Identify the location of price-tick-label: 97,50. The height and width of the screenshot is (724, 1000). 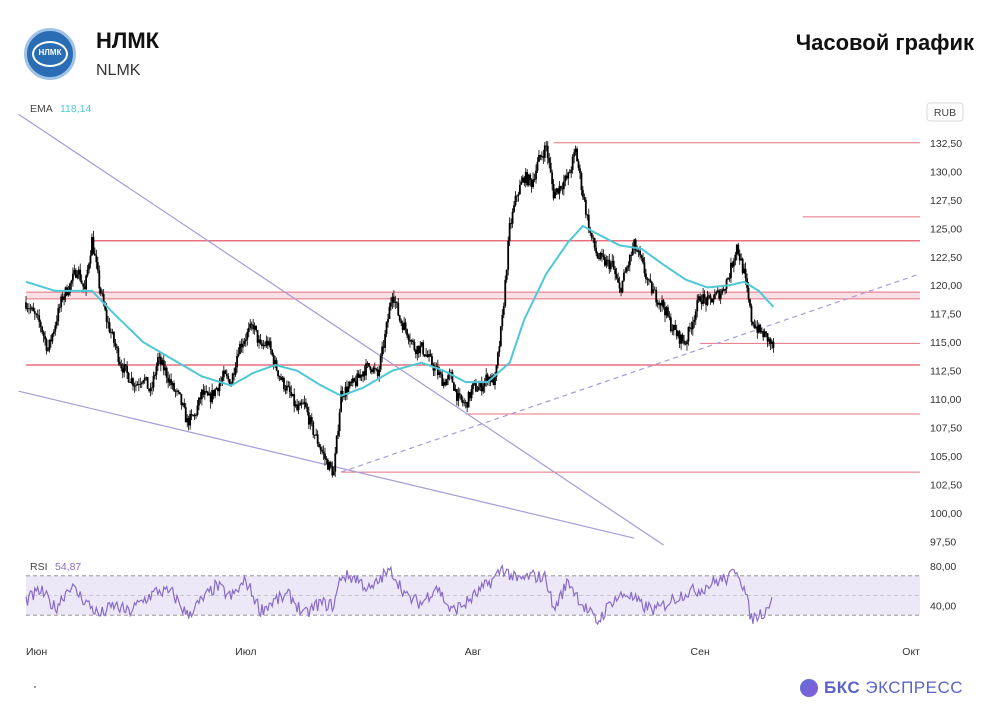
(943, 543).